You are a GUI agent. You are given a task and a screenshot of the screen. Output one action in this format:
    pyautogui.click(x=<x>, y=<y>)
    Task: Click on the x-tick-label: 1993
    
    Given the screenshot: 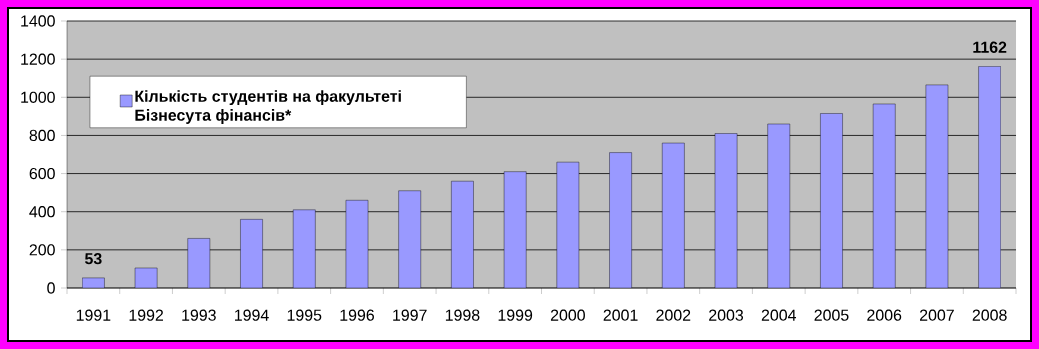 What is the action you would take?
    pyautogui.click(x=199, y=315)
    